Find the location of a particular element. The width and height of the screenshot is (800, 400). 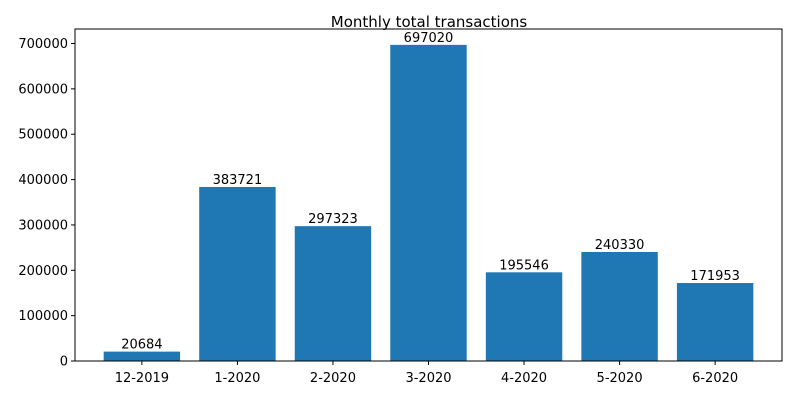

data-label: 697020 is located at coordinates (429, 38).